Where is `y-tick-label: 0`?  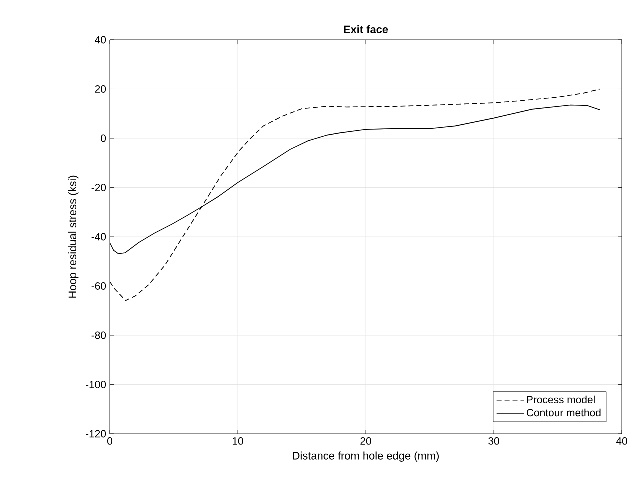 y-tick-label: 0 is located at coordinates (103, 138).